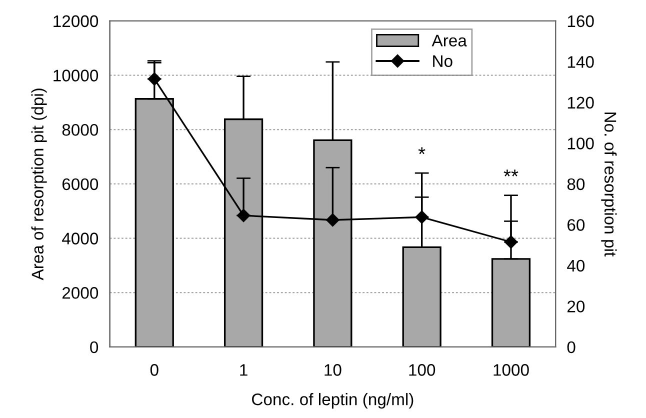  Describe the element at coordinates (80, 184) in the screenshot. I see `y-tick-label: 6000` at that location.